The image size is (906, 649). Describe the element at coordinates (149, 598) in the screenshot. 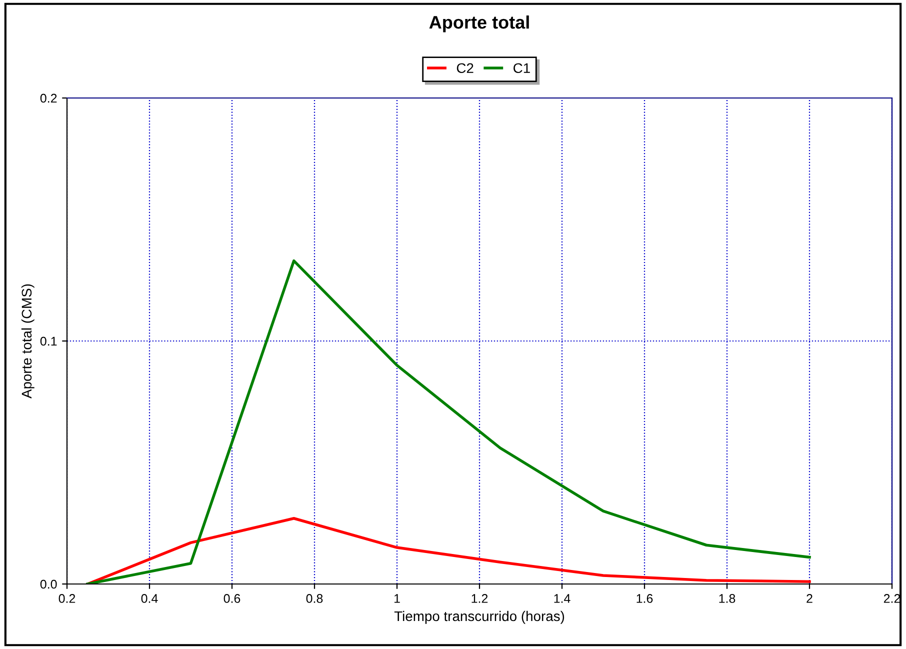

I see `x-tick-label: 0.4` at that location.